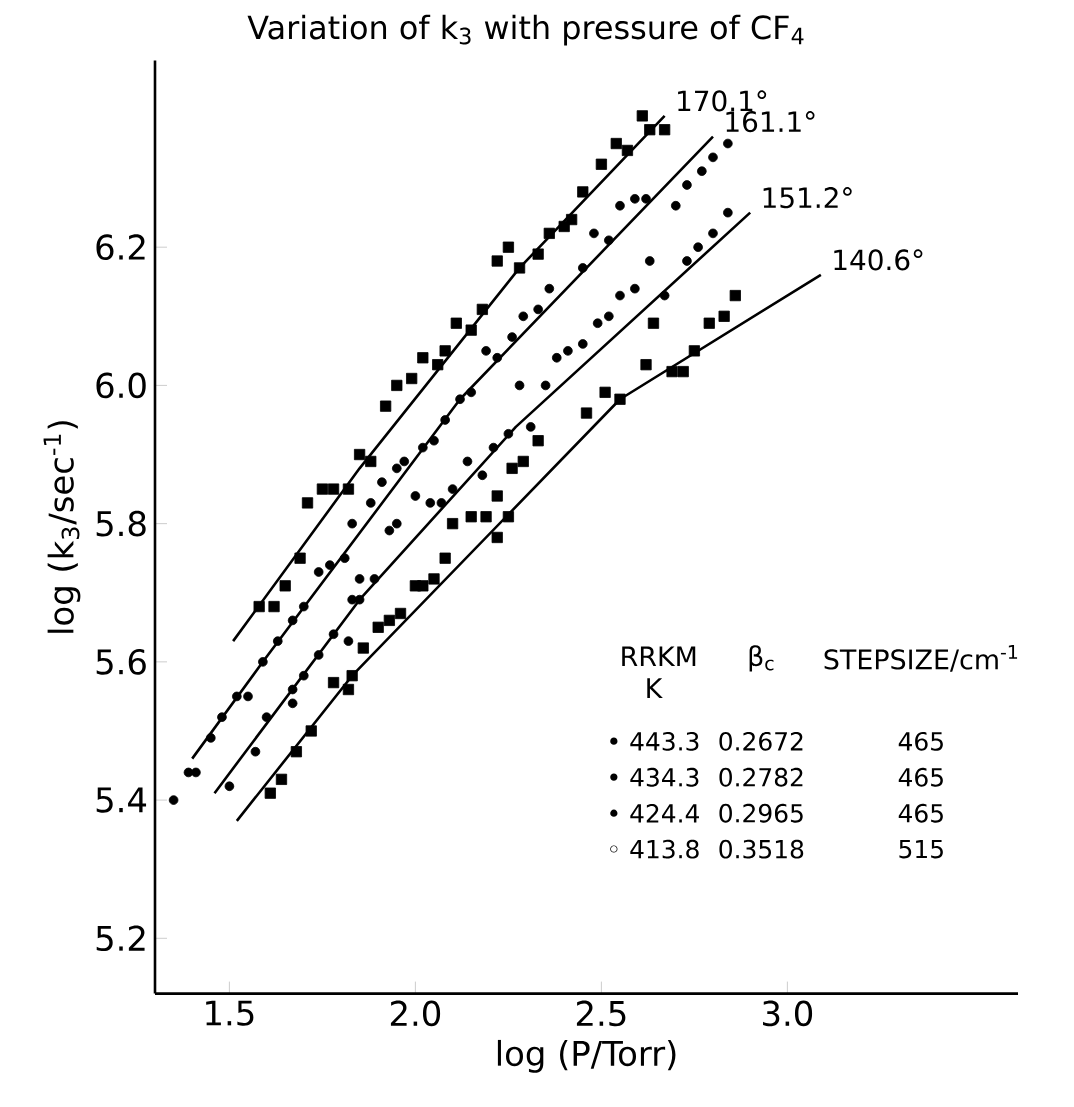  Describe the element at coordinates (921, 849) in the screenshot. I see `annotation: 515` at that location.